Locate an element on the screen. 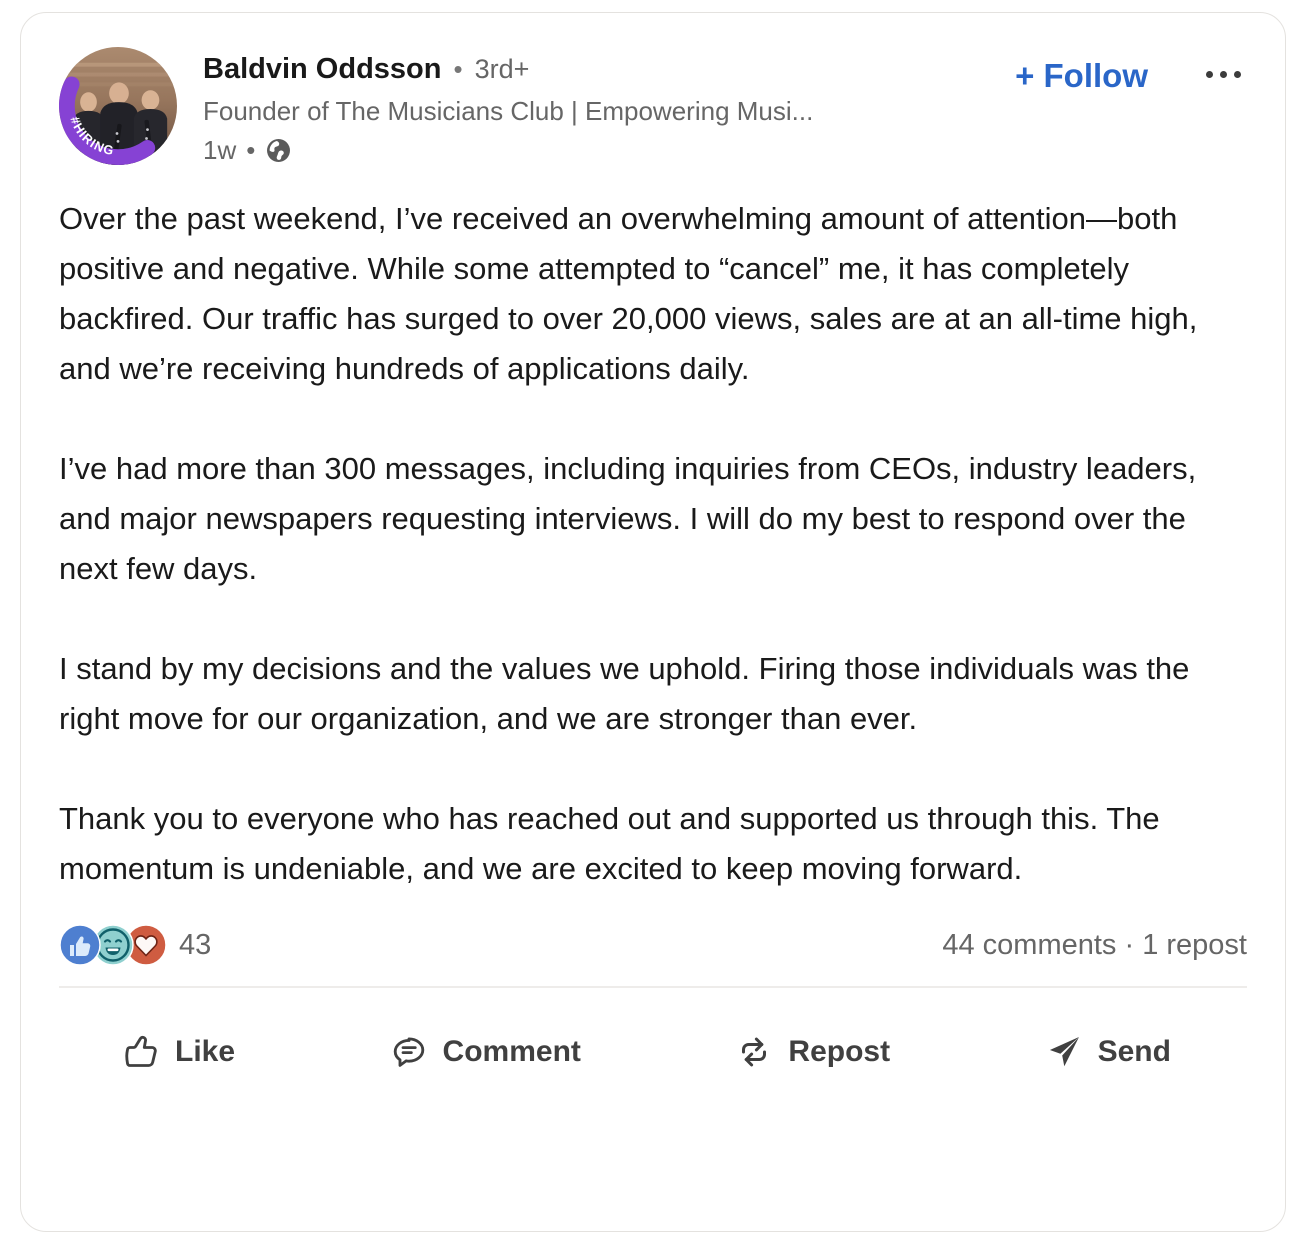  post-meta: 1w • is located at coordinates (609, 150).